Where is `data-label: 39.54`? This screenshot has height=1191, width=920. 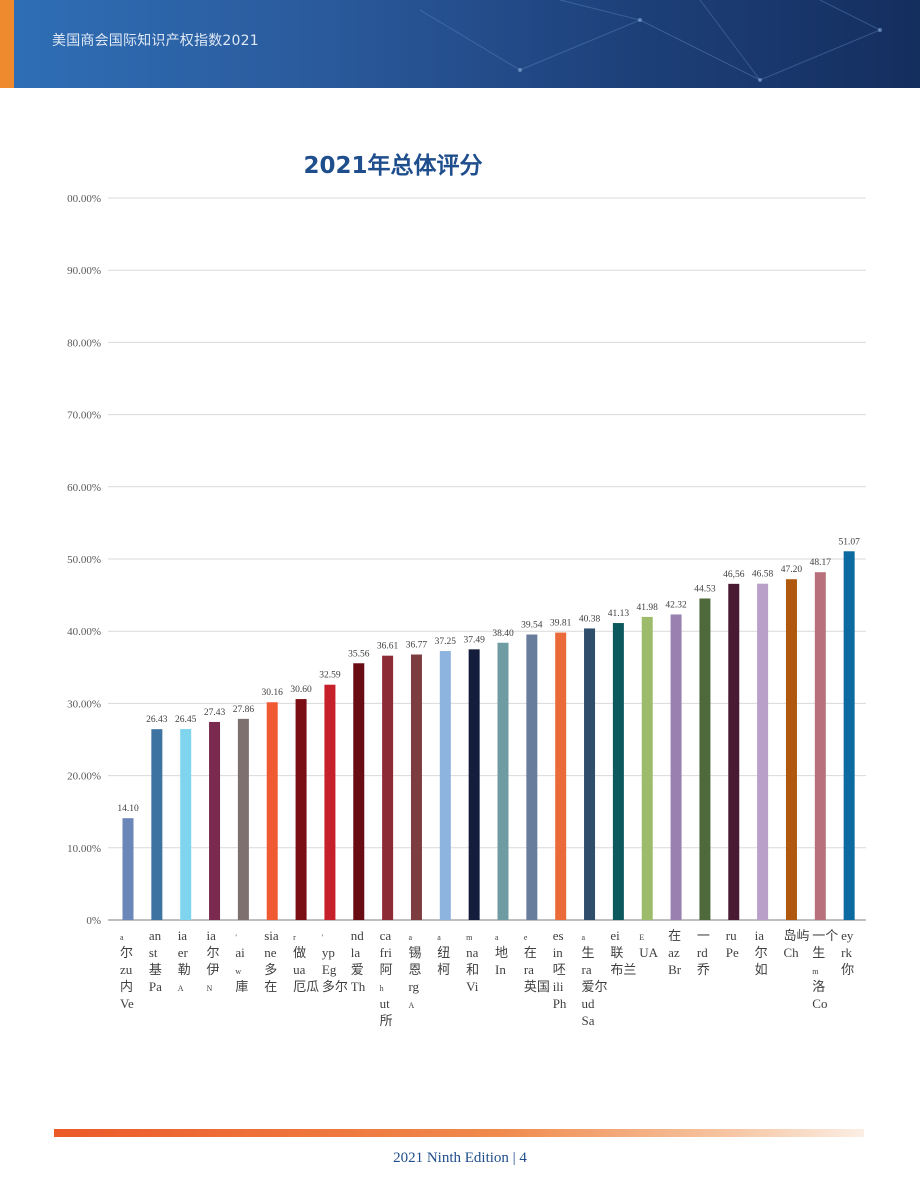
data-label: 39.54 is located at coordinates (532, 626).